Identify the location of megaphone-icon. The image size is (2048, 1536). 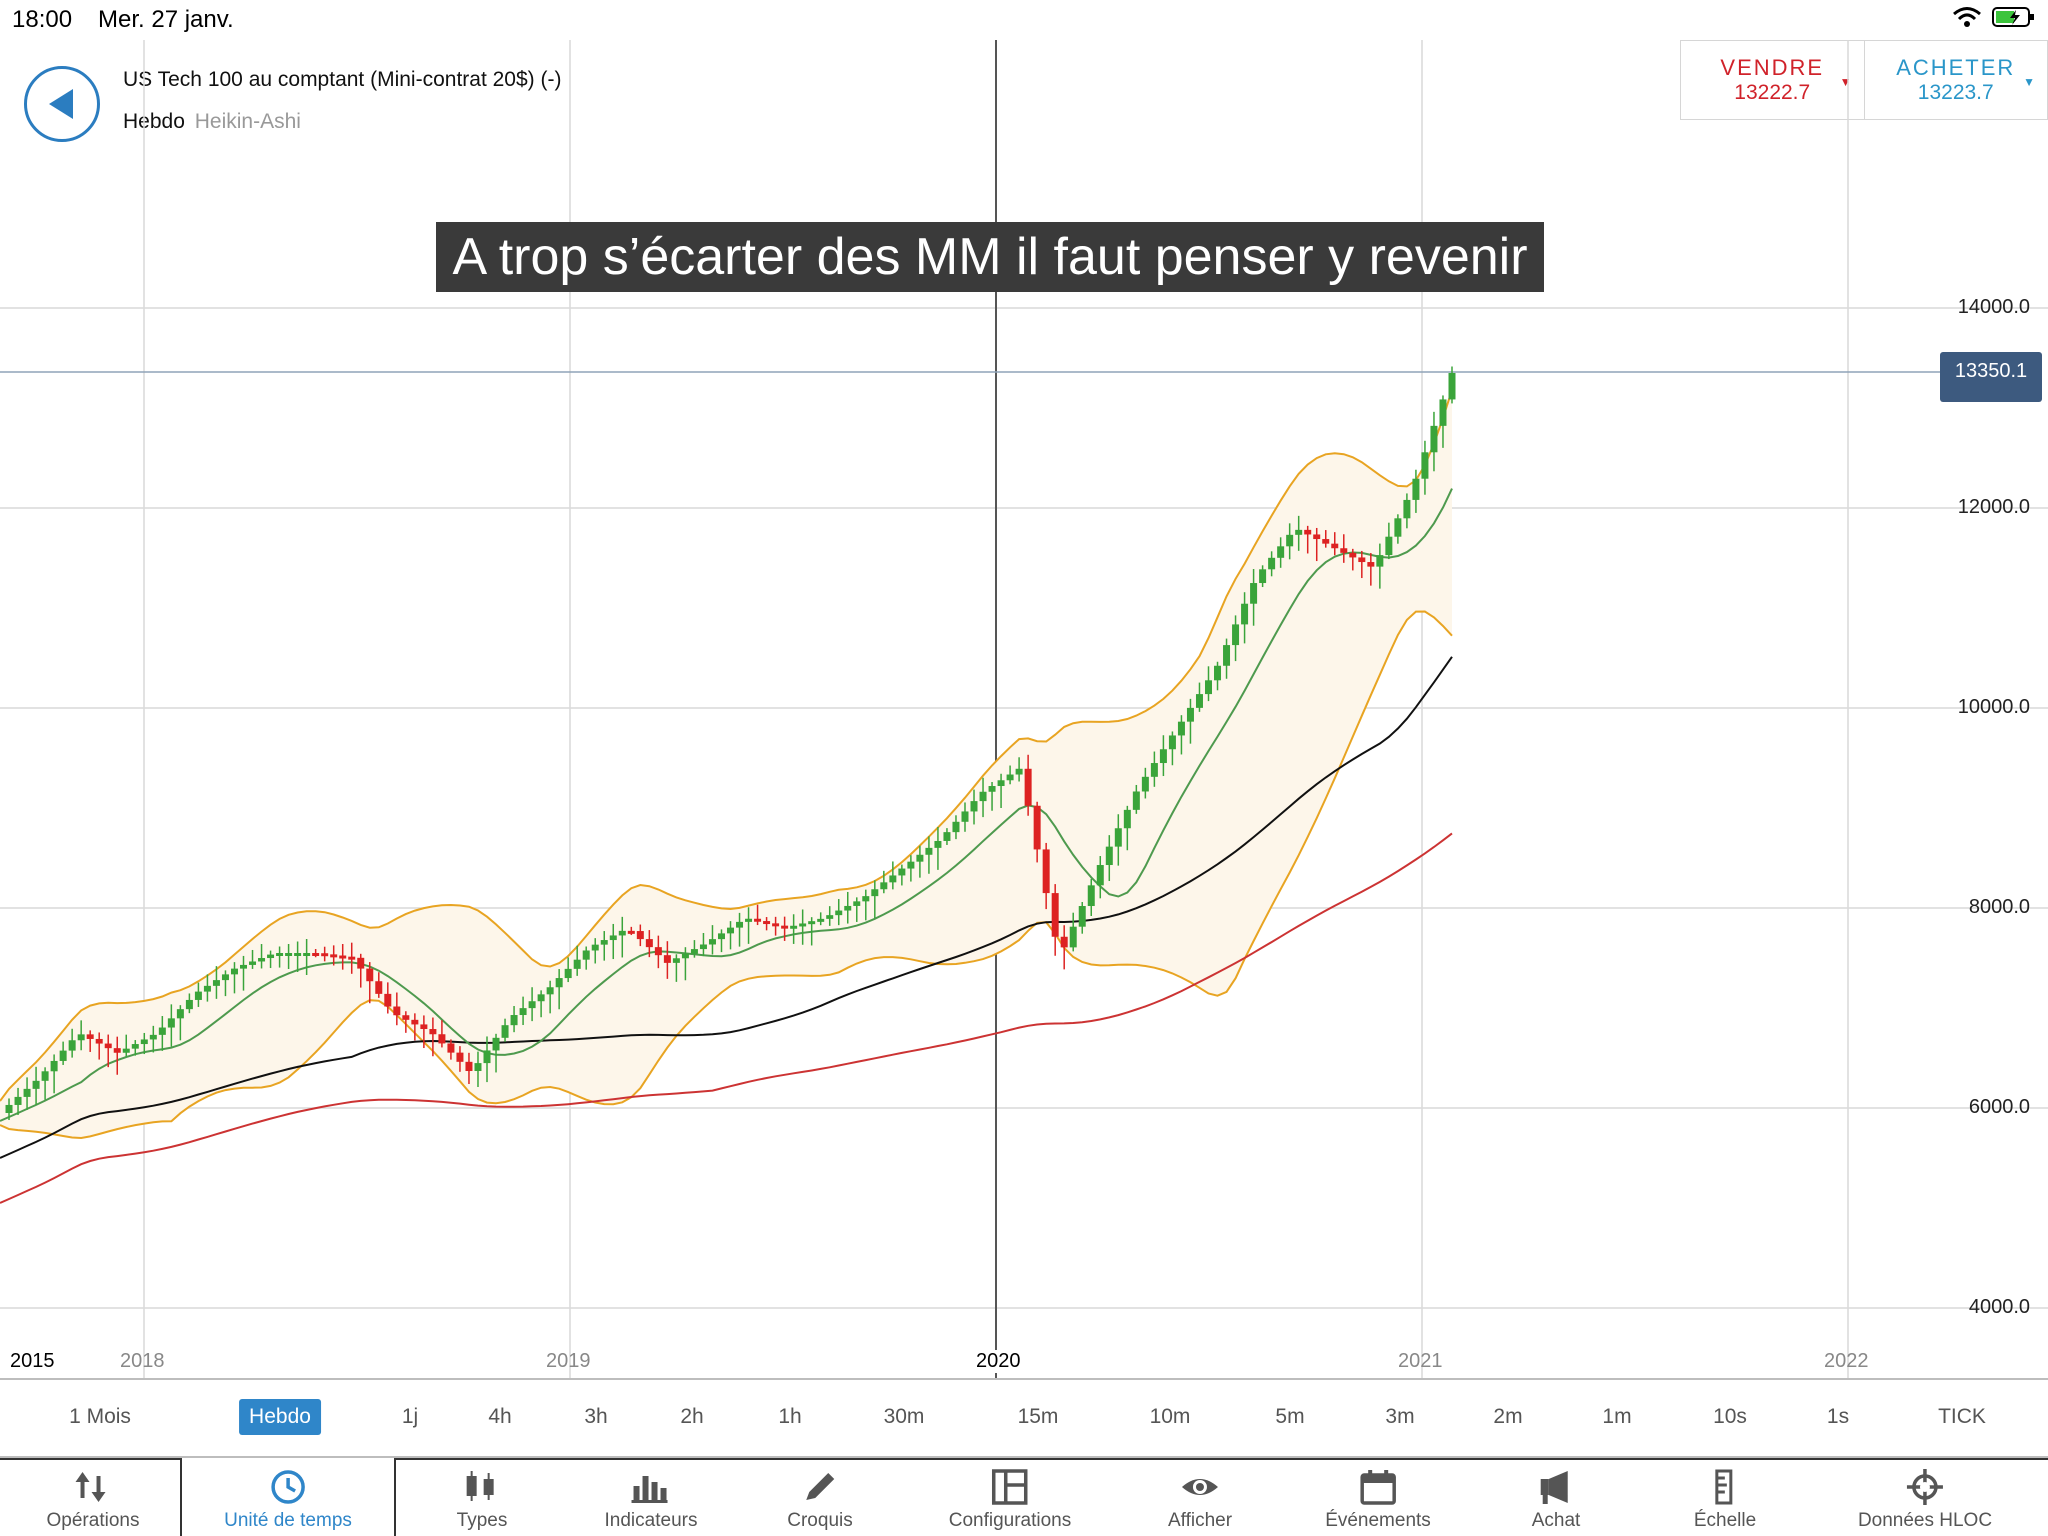
(1554, 1487).